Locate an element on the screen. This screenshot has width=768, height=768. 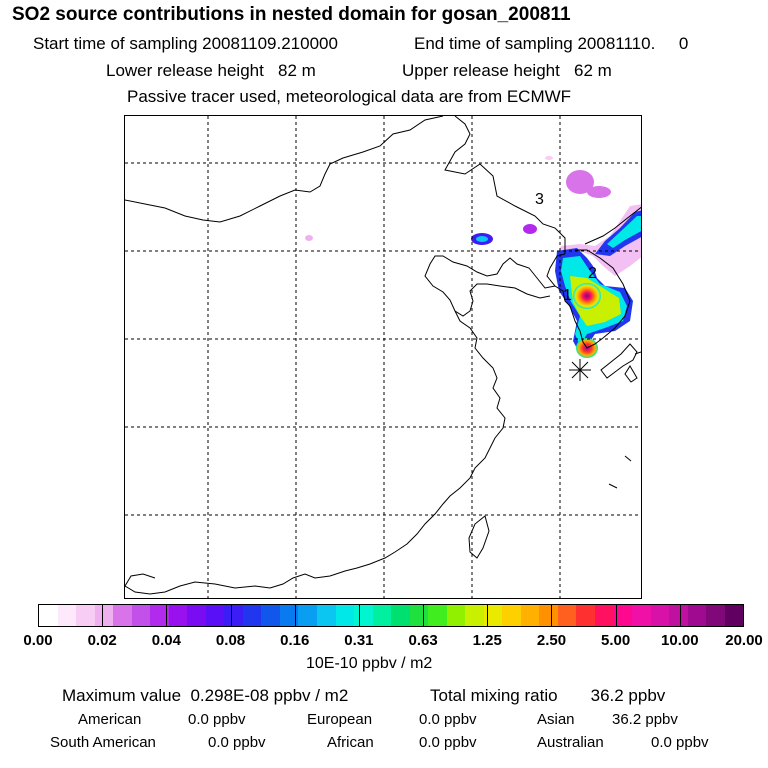
southern-border is located at coordinates (241, 581).